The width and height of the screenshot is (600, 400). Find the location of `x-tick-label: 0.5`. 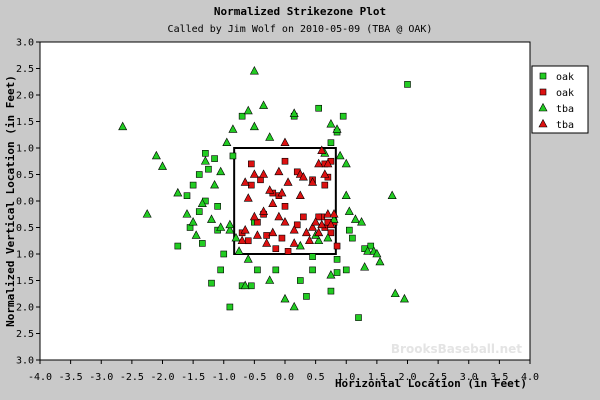

x-tick-label: 0.5 is located at coordinates (316, 377).